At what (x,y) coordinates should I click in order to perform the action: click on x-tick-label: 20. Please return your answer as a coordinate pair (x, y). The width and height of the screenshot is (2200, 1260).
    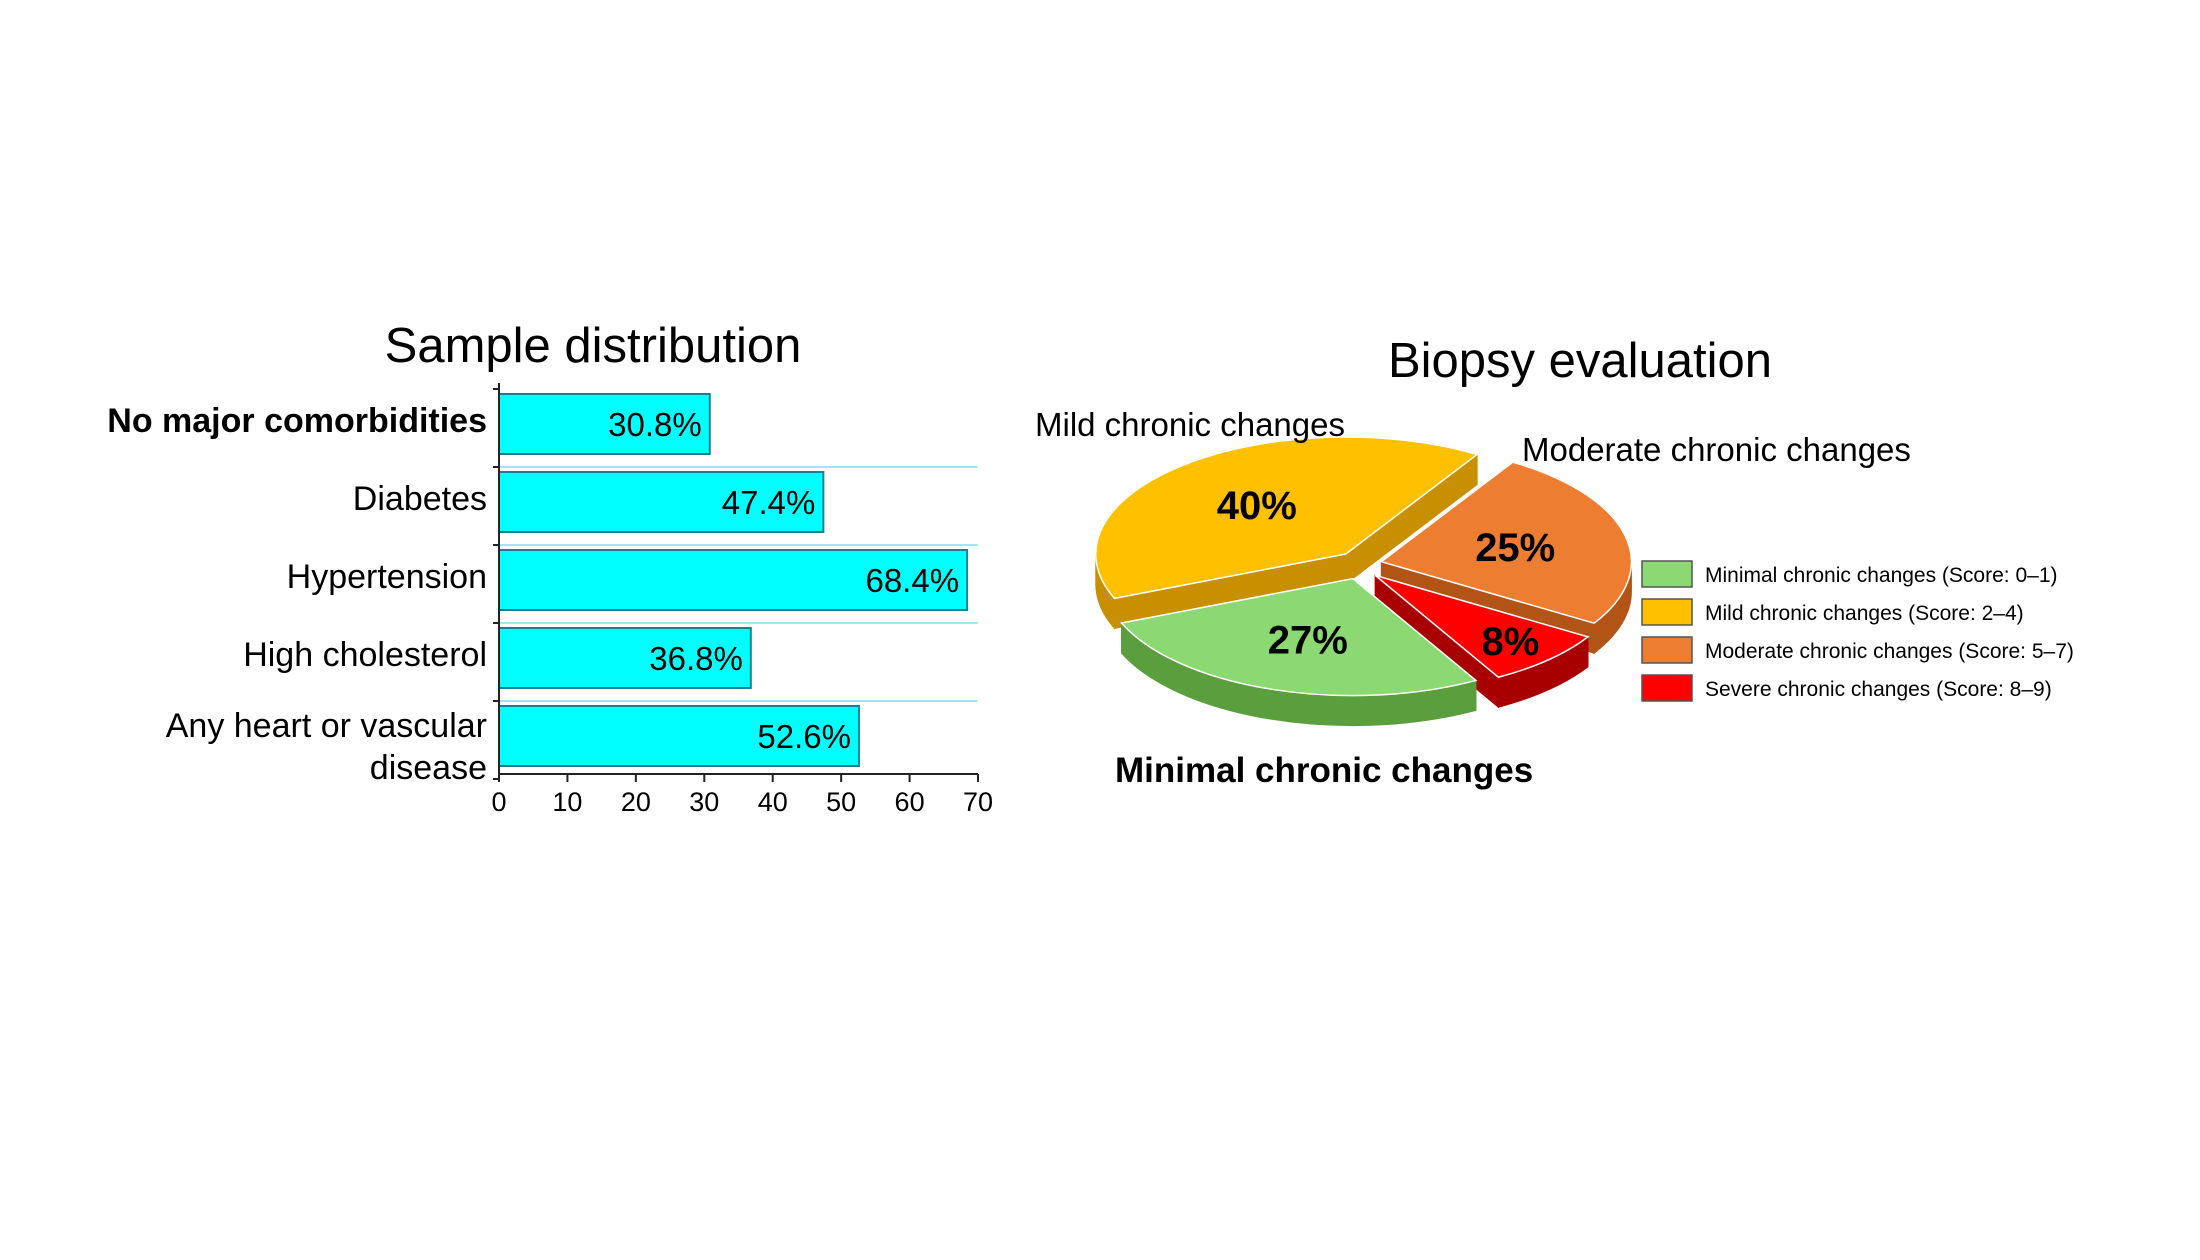
    Looking at the image, I should click on (636, 802).